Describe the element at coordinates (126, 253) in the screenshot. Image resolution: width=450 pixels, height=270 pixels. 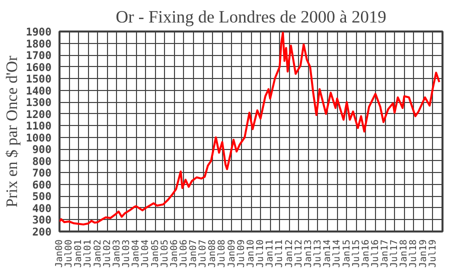
I see `x-tick-label: Jul03` at that location.